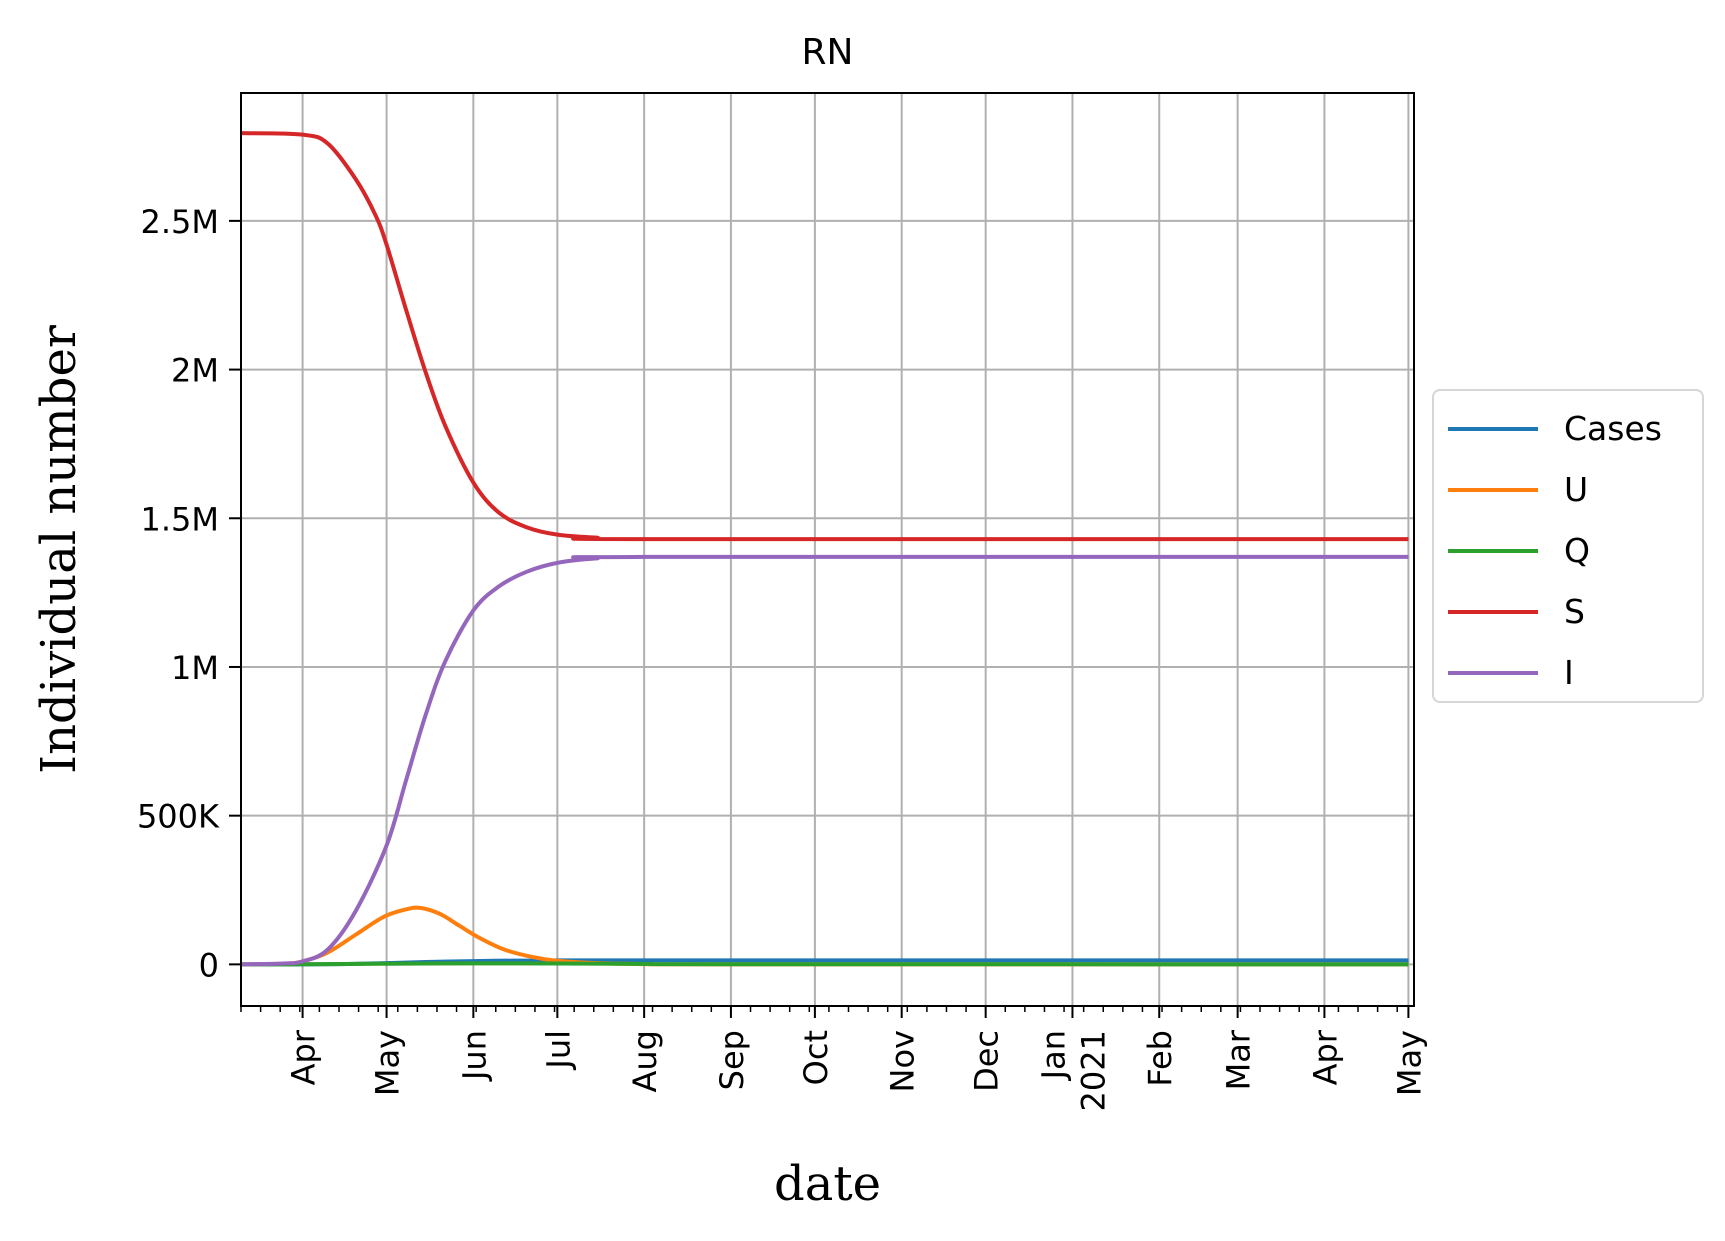 The image size is (1725, 1241). What do you see at coordinates (178, 817) in the screenshot?
I see `y-tick-label: 500K` at bounding box center [178, 817].